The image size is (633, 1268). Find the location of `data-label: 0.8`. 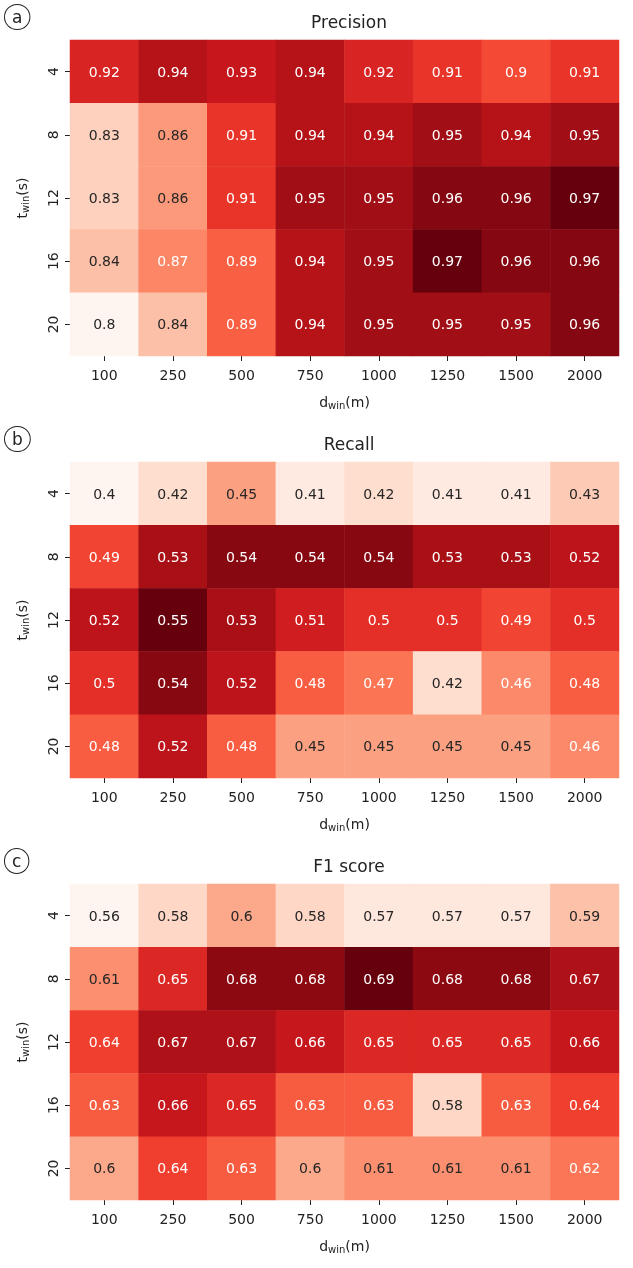

data-label: 0.8 is located at coordinates (104, 324).